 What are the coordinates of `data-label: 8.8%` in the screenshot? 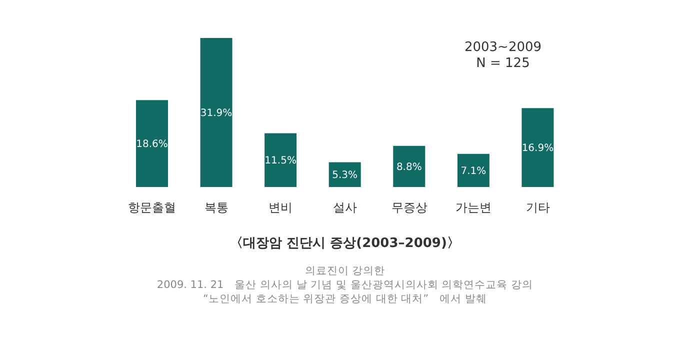 It's located at (409, 167).